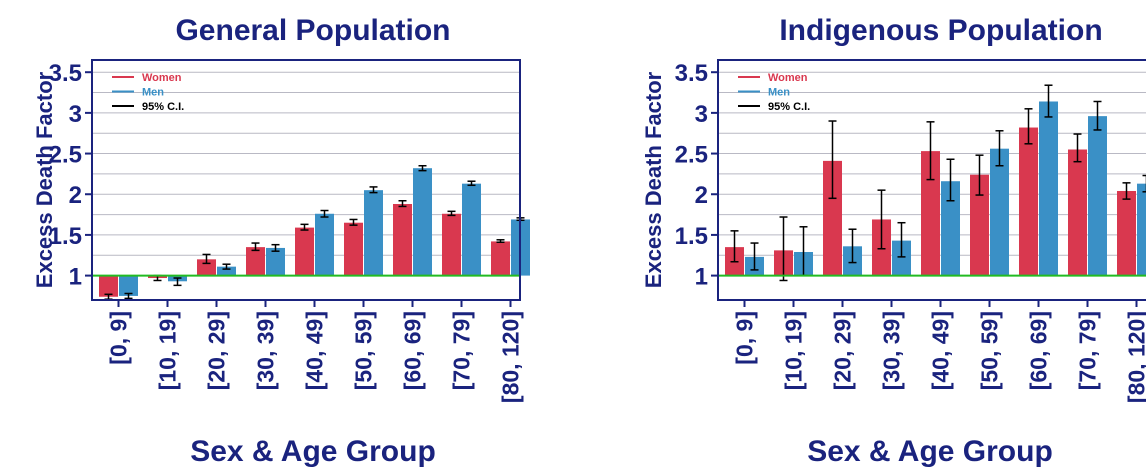 This screenshot has height=468, width=1146. What do you see at coordinates (312, 30) in the screenshot?
I see `chart-title: General Population` at bounding box center [312, 30].